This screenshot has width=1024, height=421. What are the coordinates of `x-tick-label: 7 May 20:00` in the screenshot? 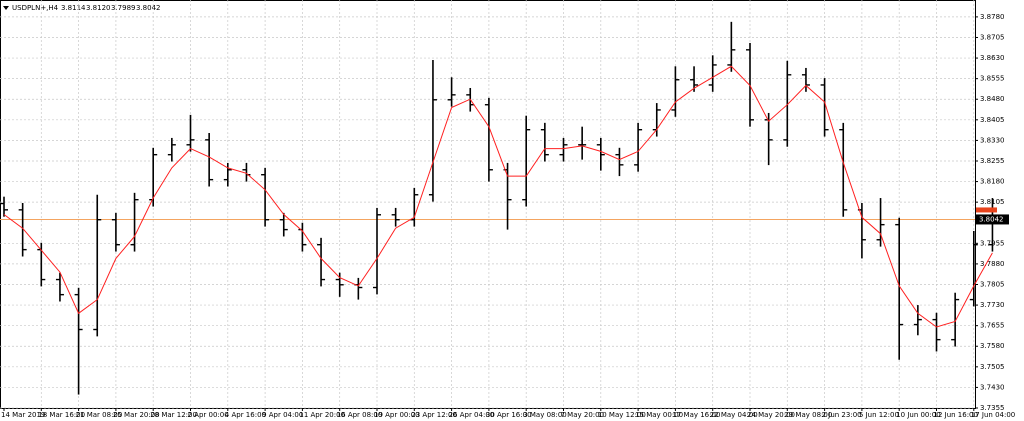 It's located at (583, 415).